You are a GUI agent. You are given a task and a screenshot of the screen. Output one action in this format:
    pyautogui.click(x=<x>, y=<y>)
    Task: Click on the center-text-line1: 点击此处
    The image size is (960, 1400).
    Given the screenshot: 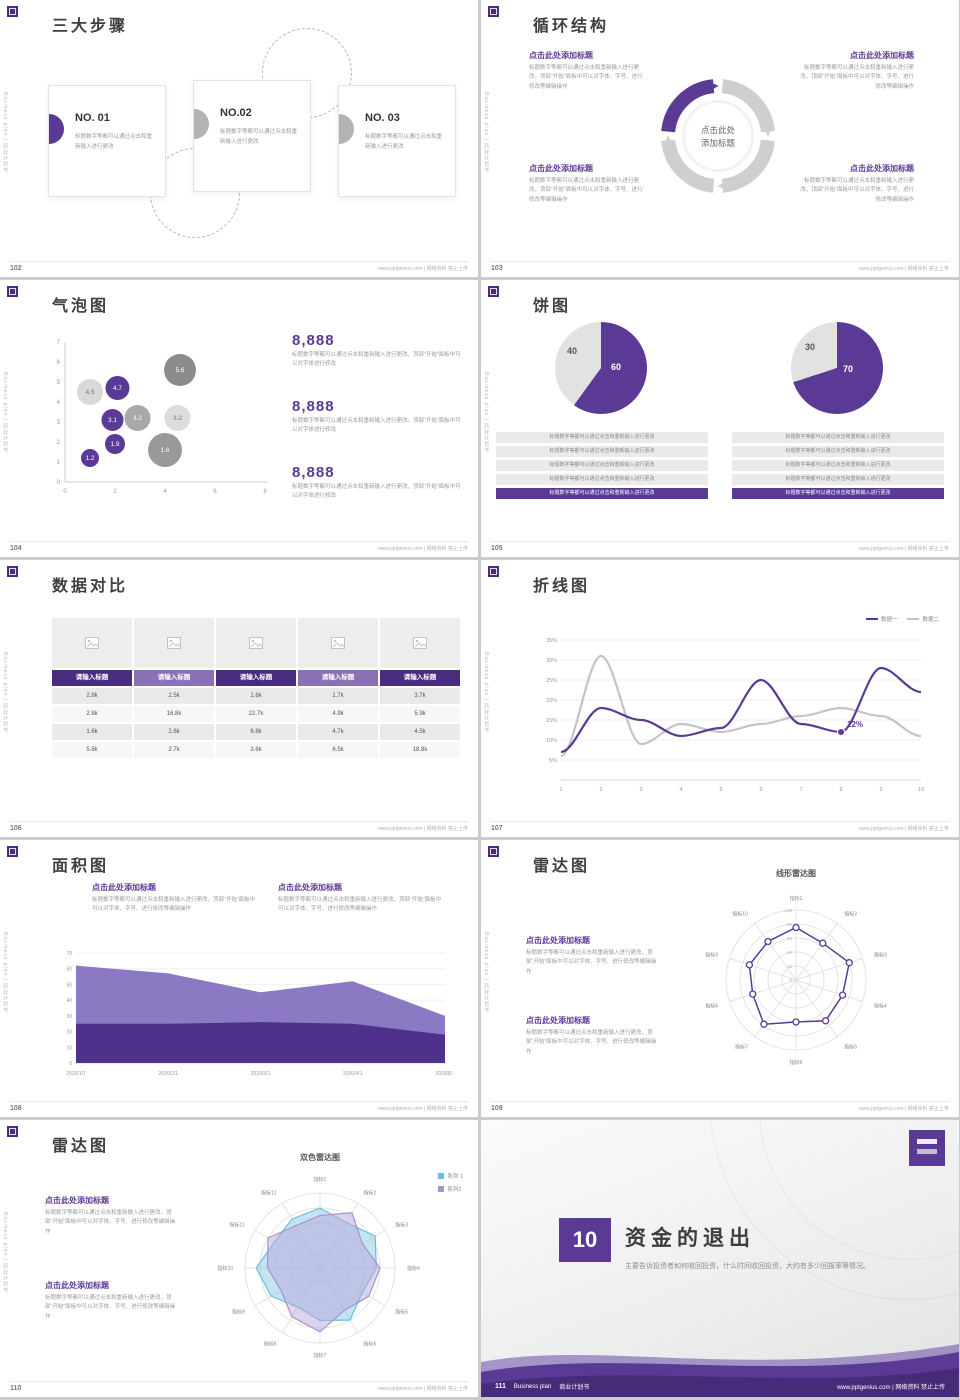 What is the action you would take?
    pyautogui.click(x=718, y=130)
    